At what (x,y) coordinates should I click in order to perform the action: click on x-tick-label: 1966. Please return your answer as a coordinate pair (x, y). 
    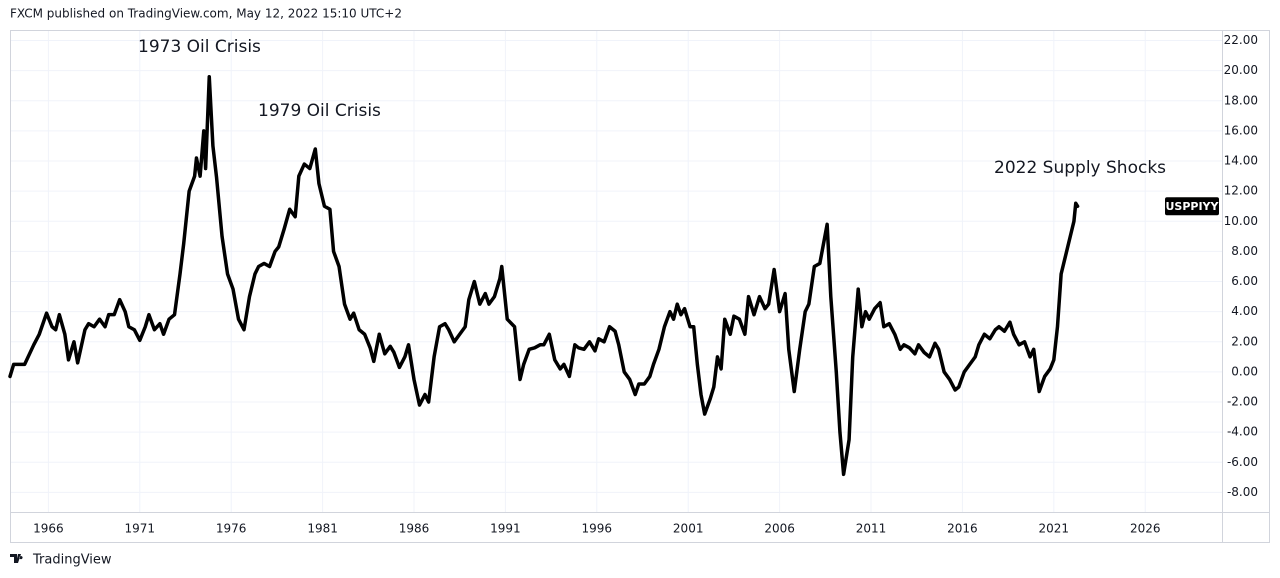
    Looking at the image, I should click on (48, 529).